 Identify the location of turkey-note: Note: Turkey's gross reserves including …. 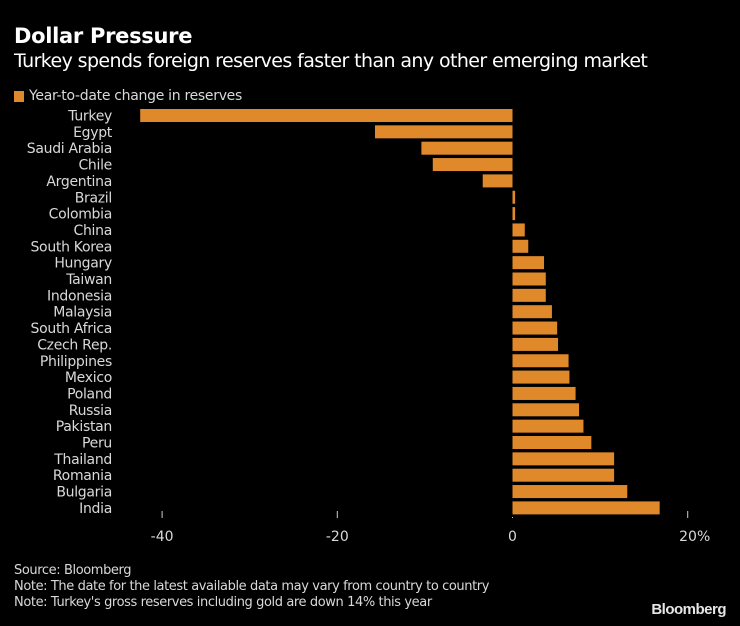
(223, 602).